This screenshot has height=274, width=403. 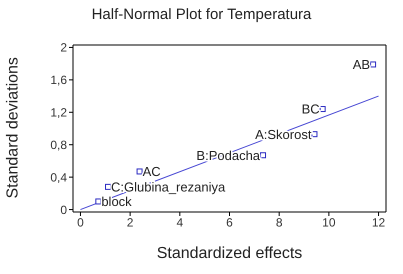 I want to click on x-tick-label: 4, so click(x=180, y=223).